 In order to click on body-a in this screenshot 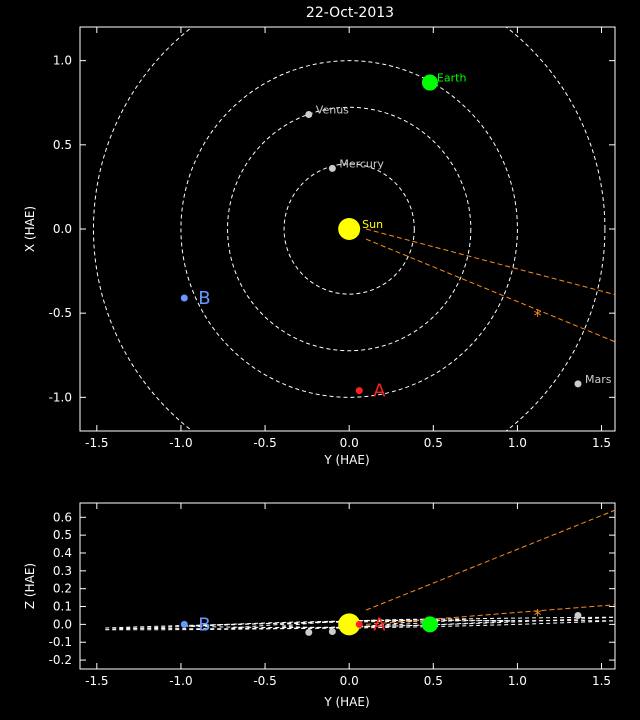, I will do `click(359, 390)`.